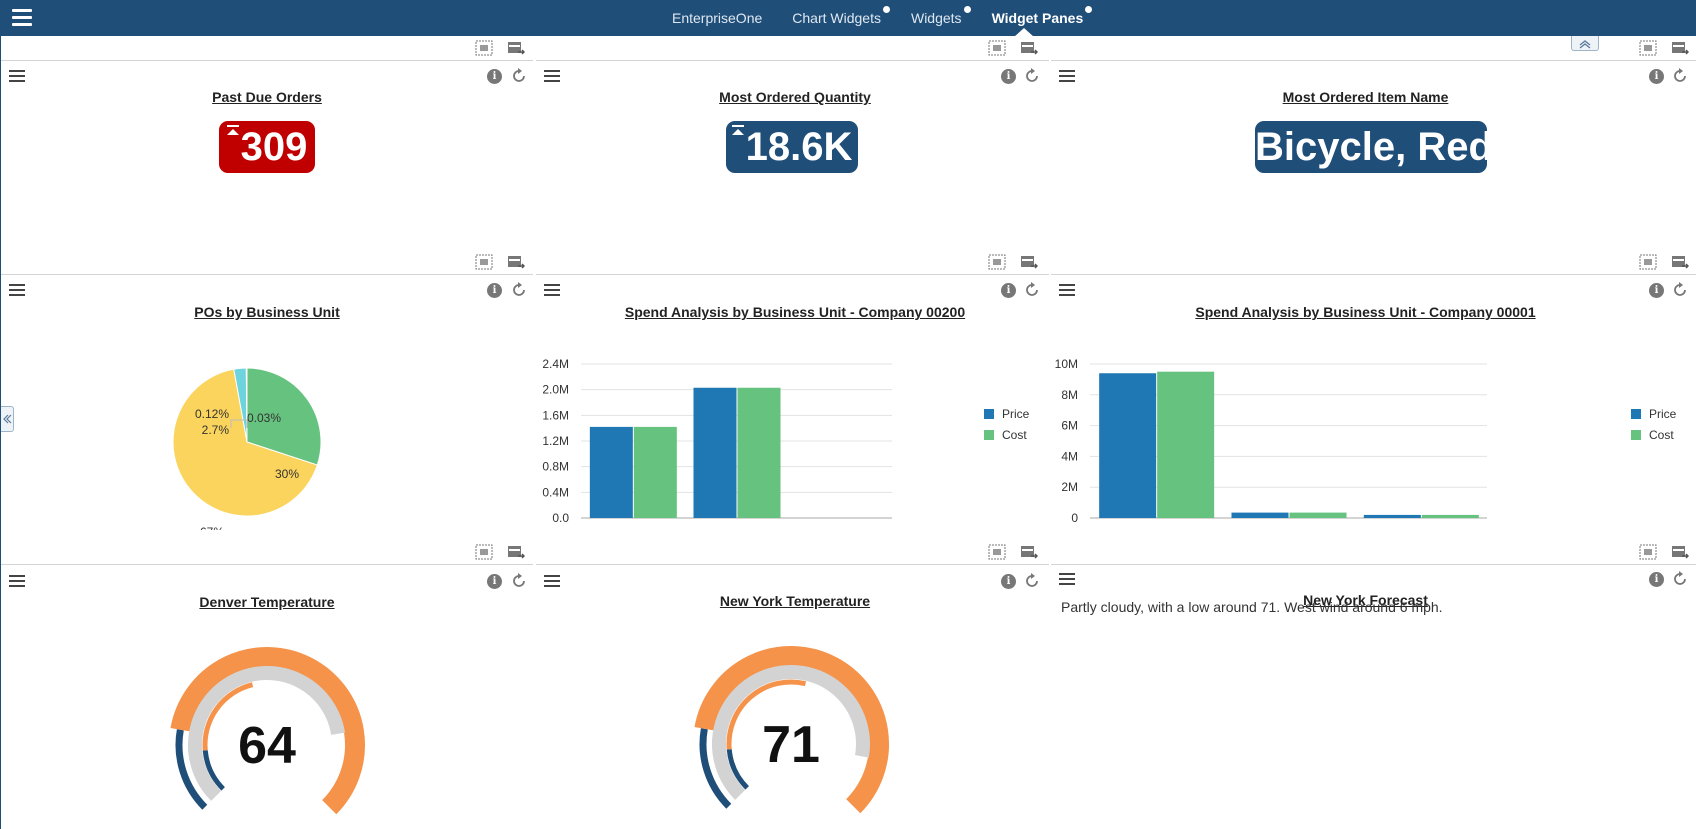 The image size is (1696, 829). I want to click on collapse-up-icon, so click(1585, 43).